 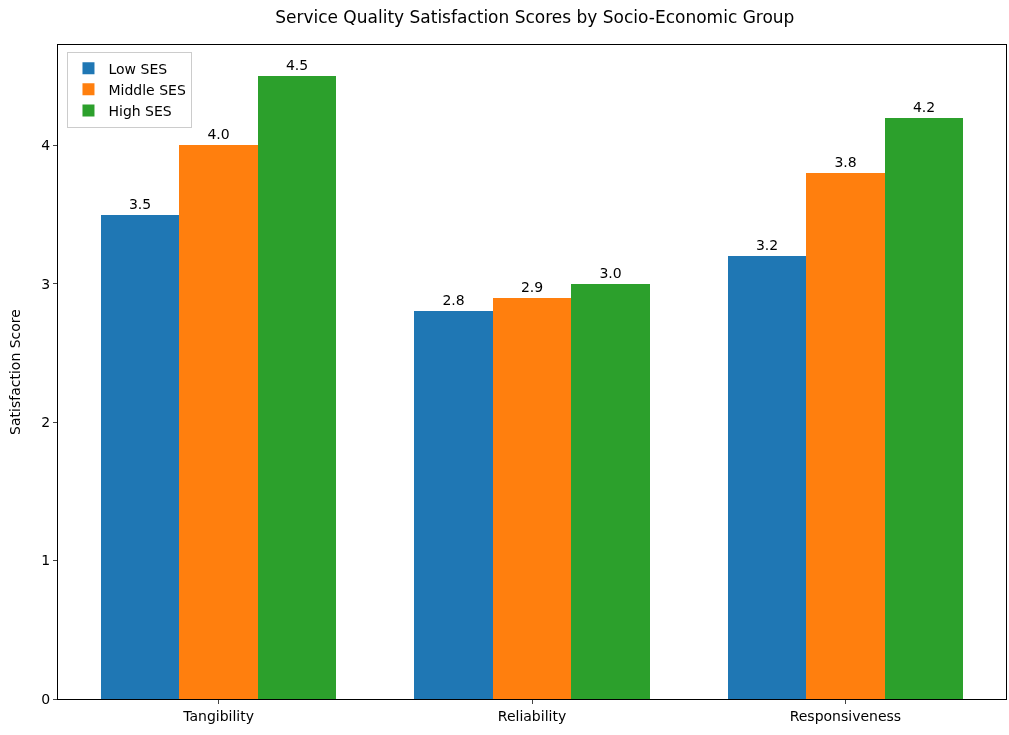 What do you see at coordinates (140, 204) in the screenshot?
I see `data-label: 3.5` at bounding box center [140, 204].